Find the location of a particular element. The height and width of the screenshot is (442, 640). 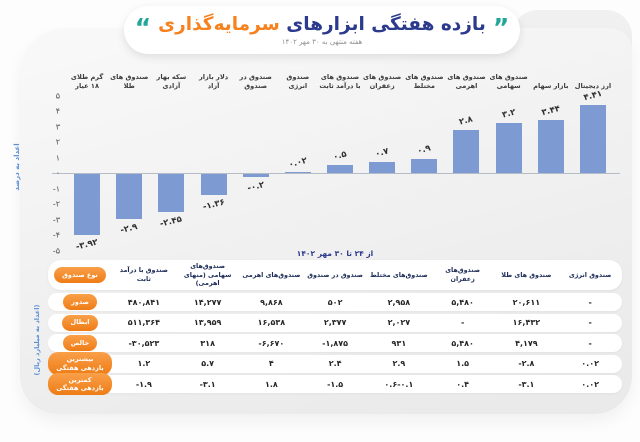

table-cell: ۱۳,۹۵۹ is located at coordinates (207, 322).